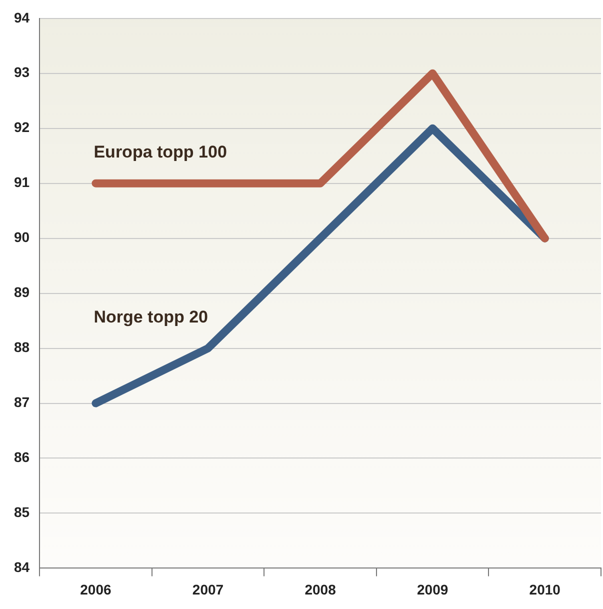 Image resolution: width=603 pixels, height=609 pixels. Describe the element at coordinates (545, 589) in the screenshot. I see `x-tick-label: 2010` at that location.